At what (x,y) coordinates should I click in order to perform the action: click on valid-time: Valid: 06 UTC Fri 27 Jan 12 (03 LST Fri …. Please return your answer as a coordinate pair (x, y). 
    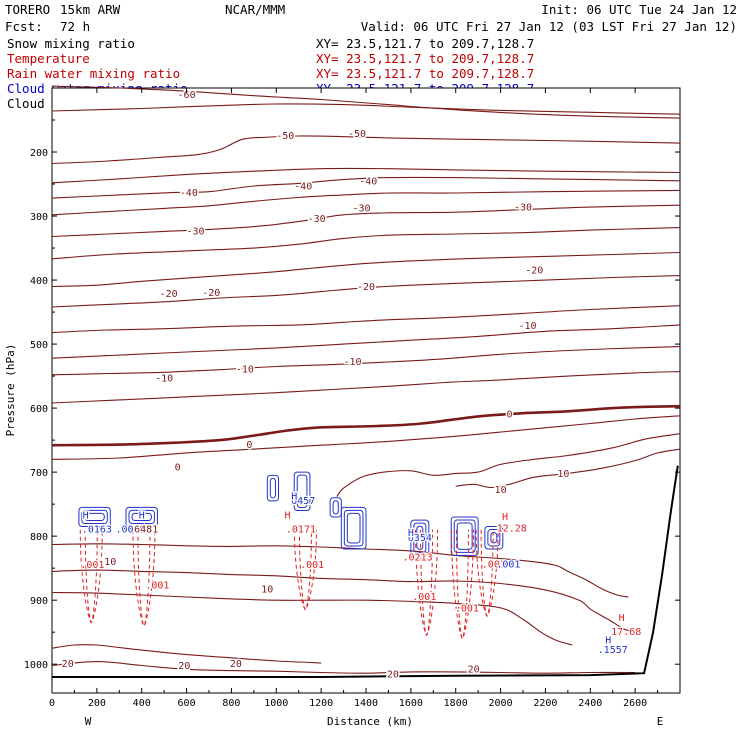
    Looking at the image, I should click on (549, 26).